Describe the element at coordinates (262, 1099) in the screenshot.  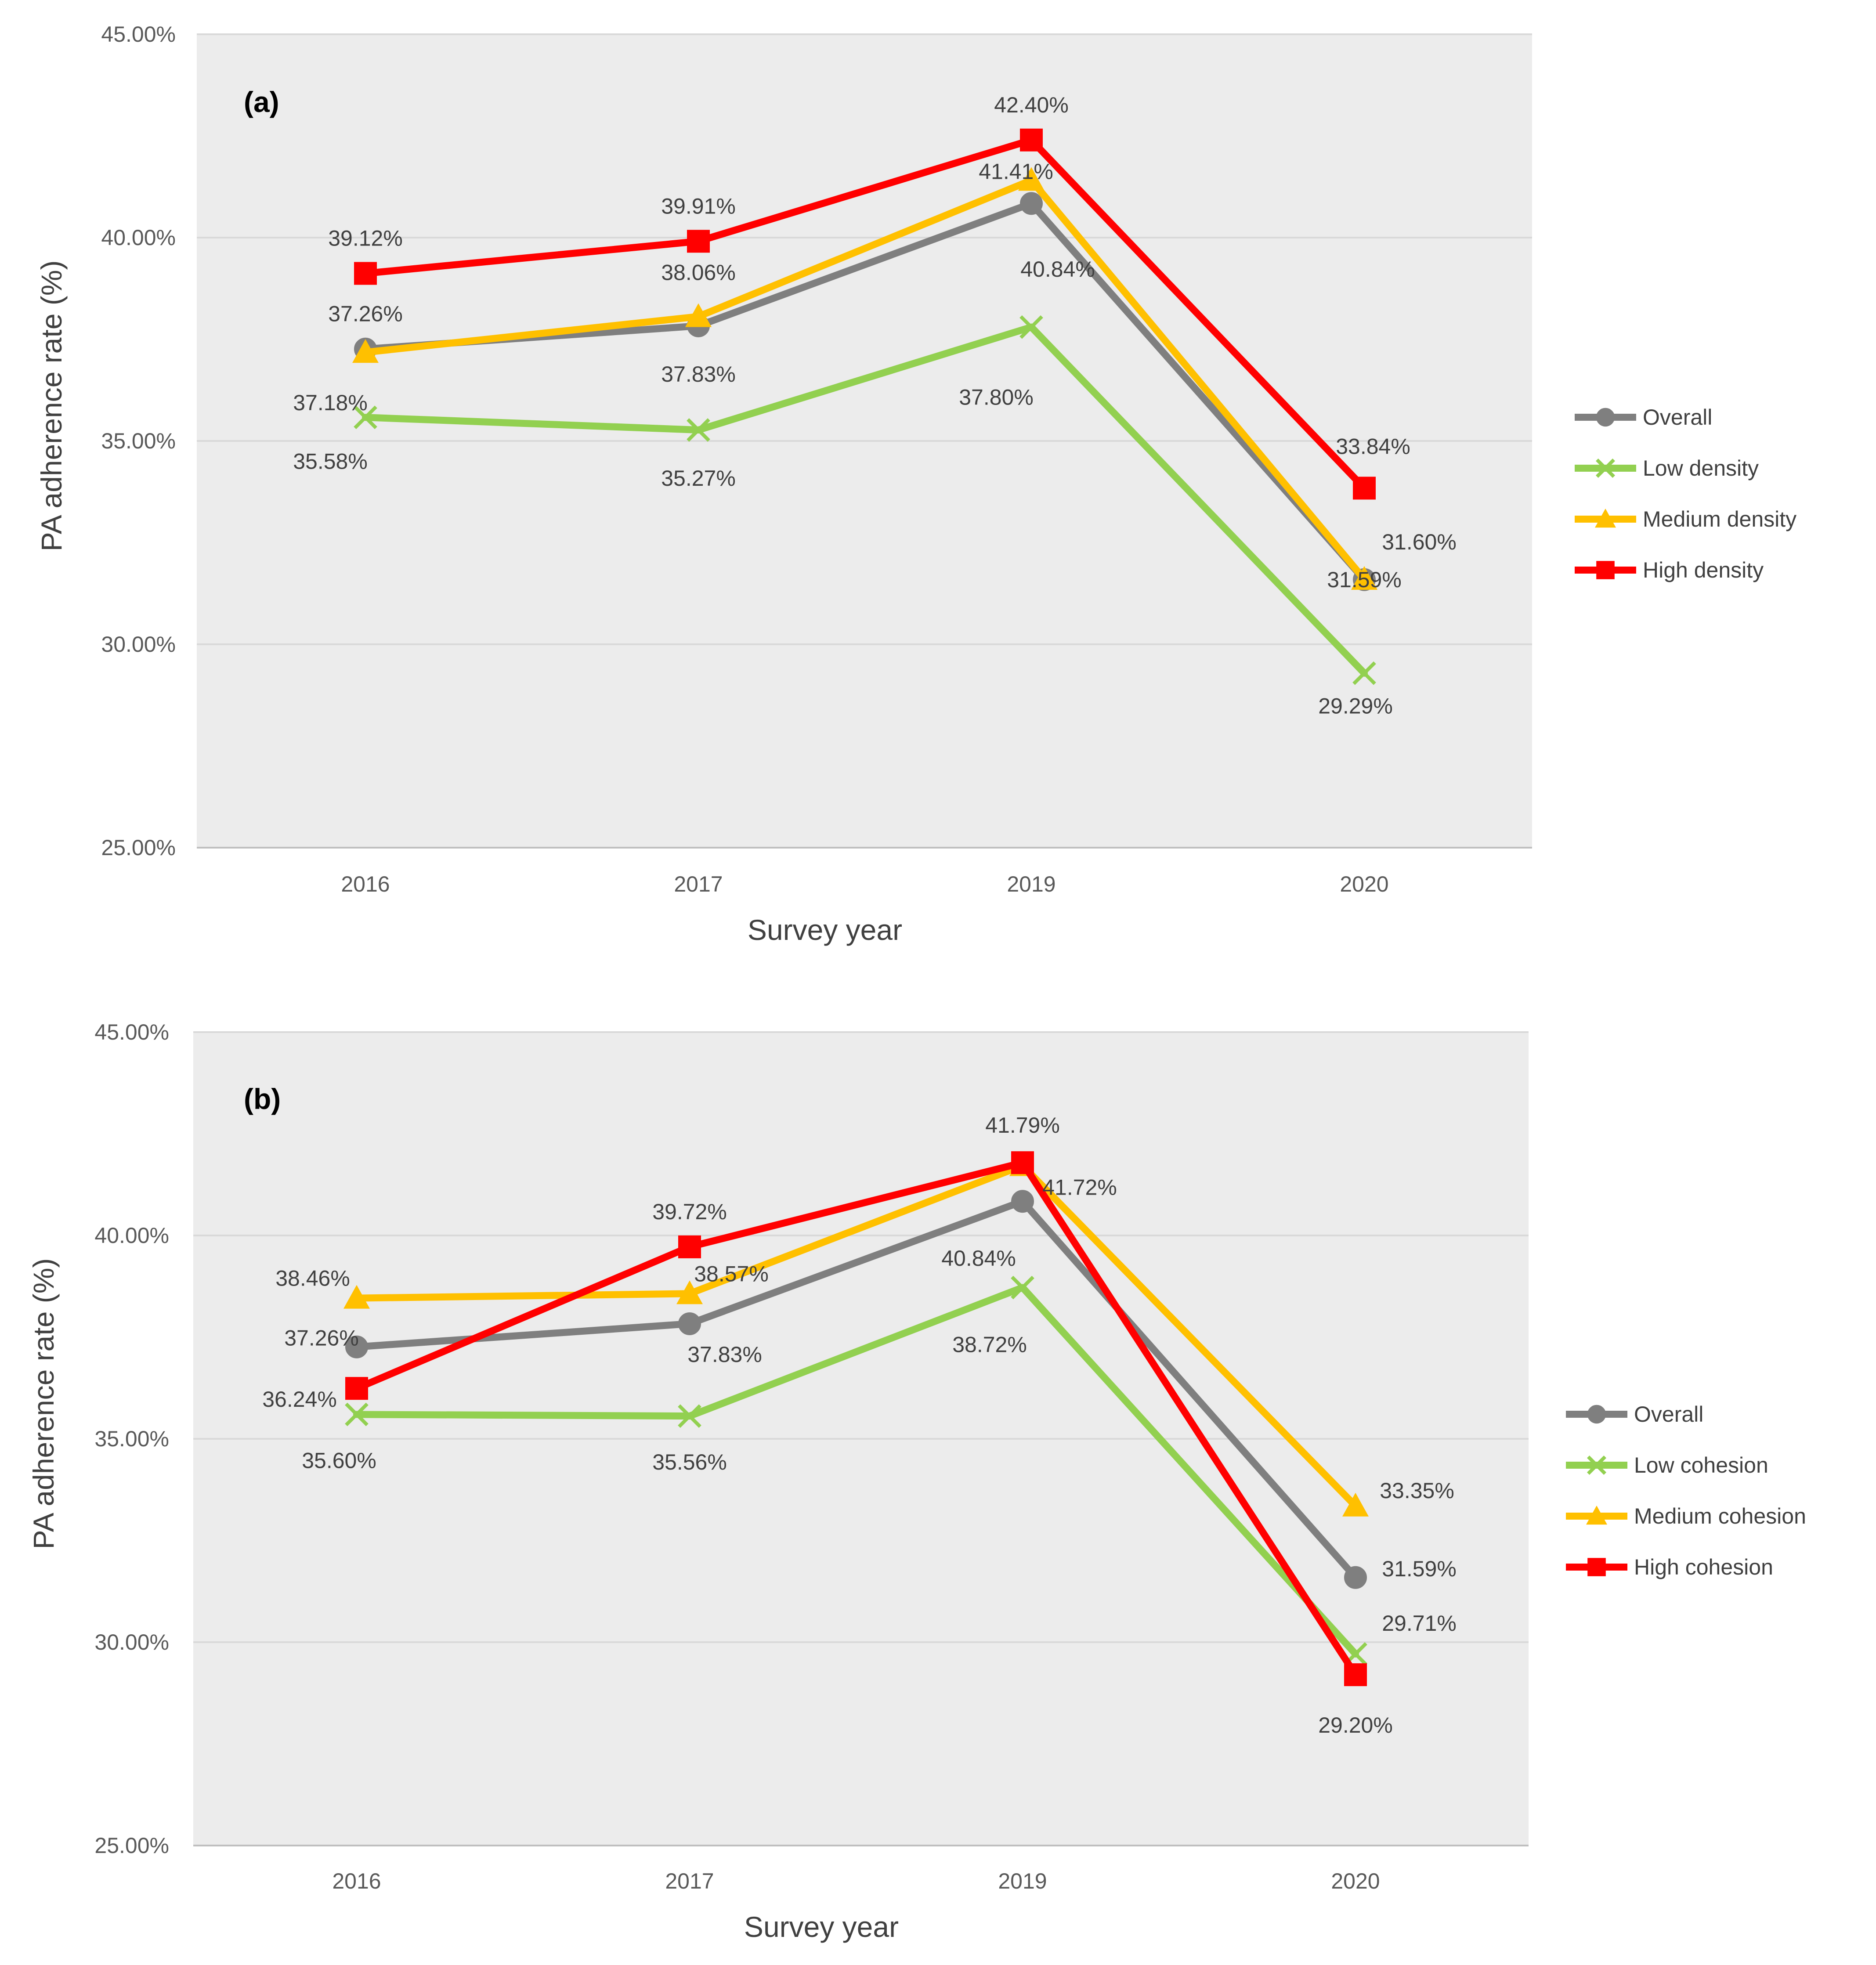
I see `panel-label: (b)` at that location.